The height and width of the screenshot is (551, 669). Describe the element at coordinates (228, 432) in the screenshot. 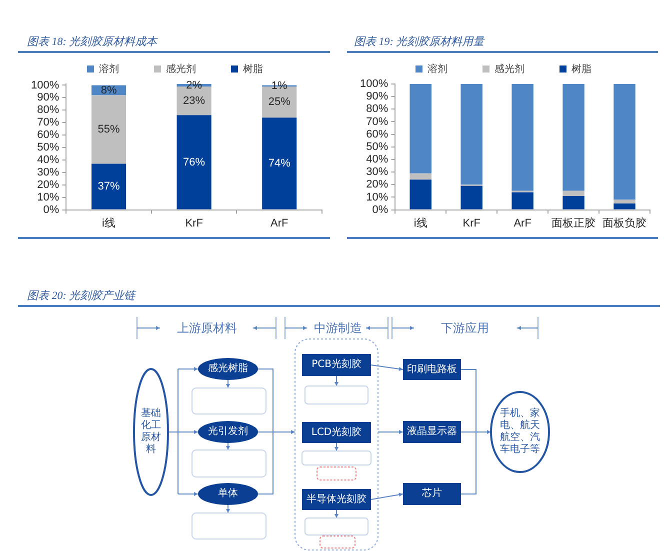

I see `text: 光引发剂` at that location.